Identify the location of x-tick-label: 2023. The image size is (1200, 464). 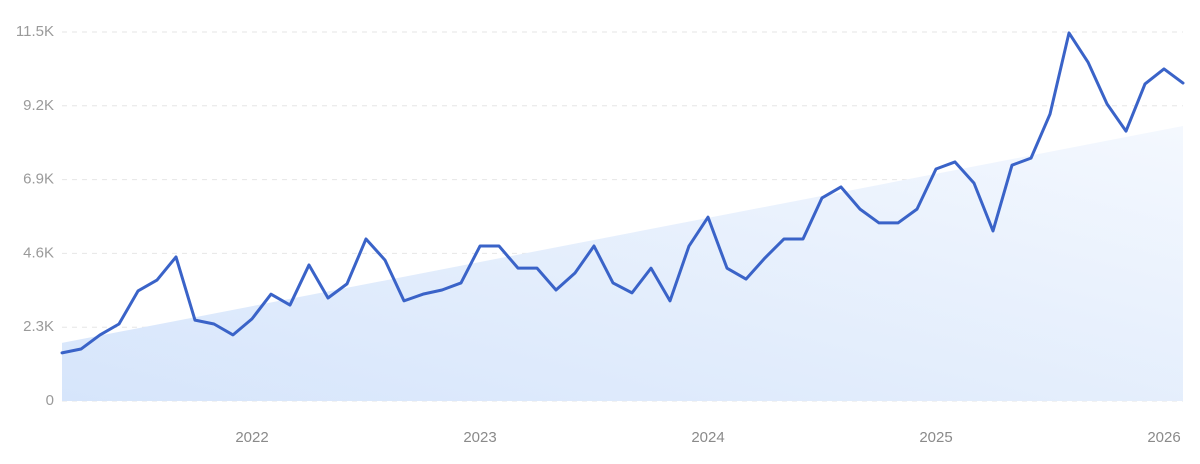
(479, 437).